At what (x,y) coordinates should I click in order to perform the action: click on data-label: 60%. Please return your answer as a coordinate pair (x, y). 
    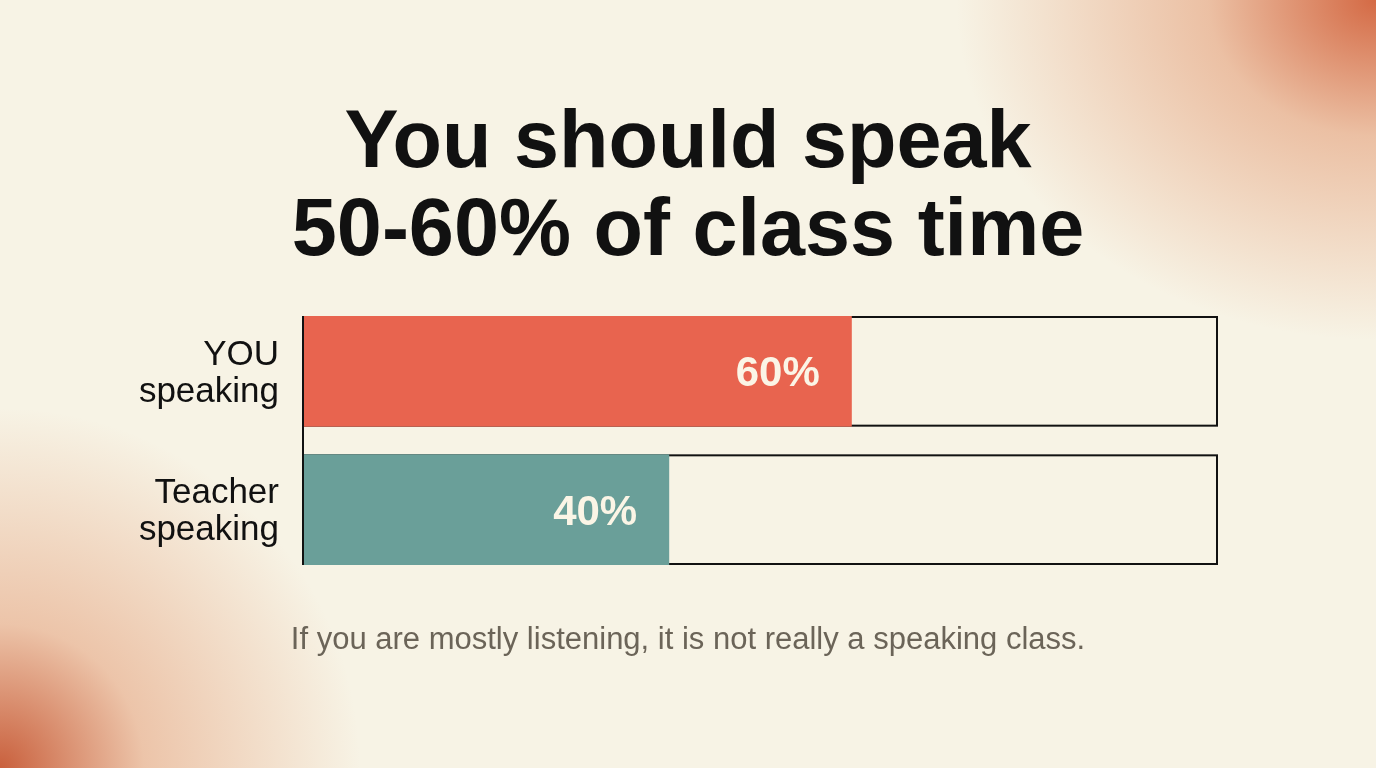
    Looking at the image, I should click on (777, 372).